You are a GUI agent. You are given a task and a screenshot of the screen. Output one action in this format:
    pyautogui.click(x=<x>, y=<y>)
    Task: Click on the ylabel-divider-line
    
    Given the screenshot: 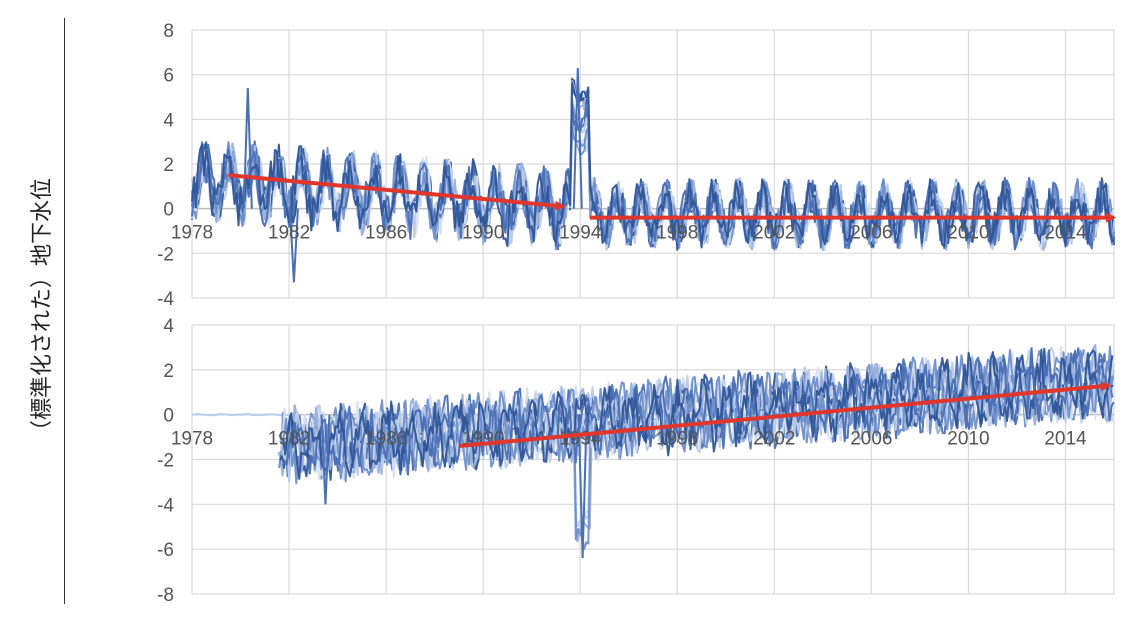 What is the action you would take?
    pyautogui.click(x=64, y=311)
    